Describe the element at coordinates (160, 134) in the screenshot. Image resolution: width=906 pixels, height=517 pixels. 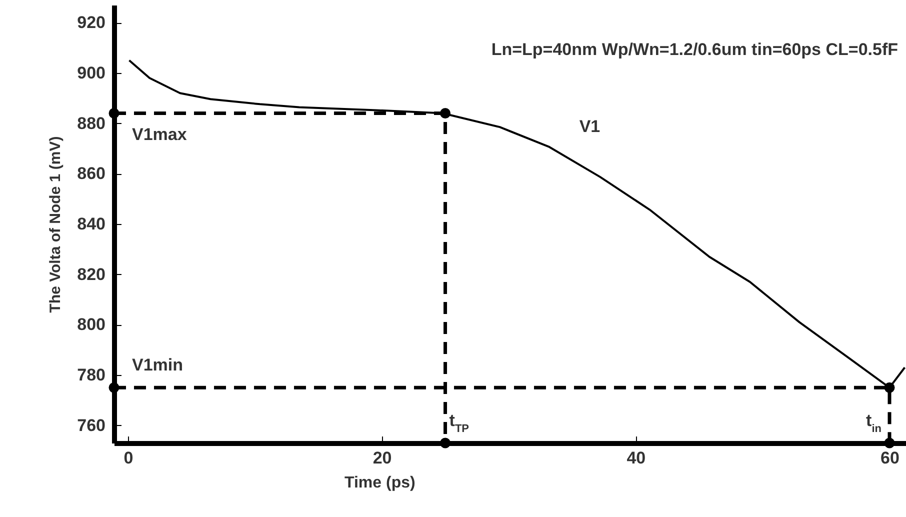
I see `annotation: V1max` at that location.